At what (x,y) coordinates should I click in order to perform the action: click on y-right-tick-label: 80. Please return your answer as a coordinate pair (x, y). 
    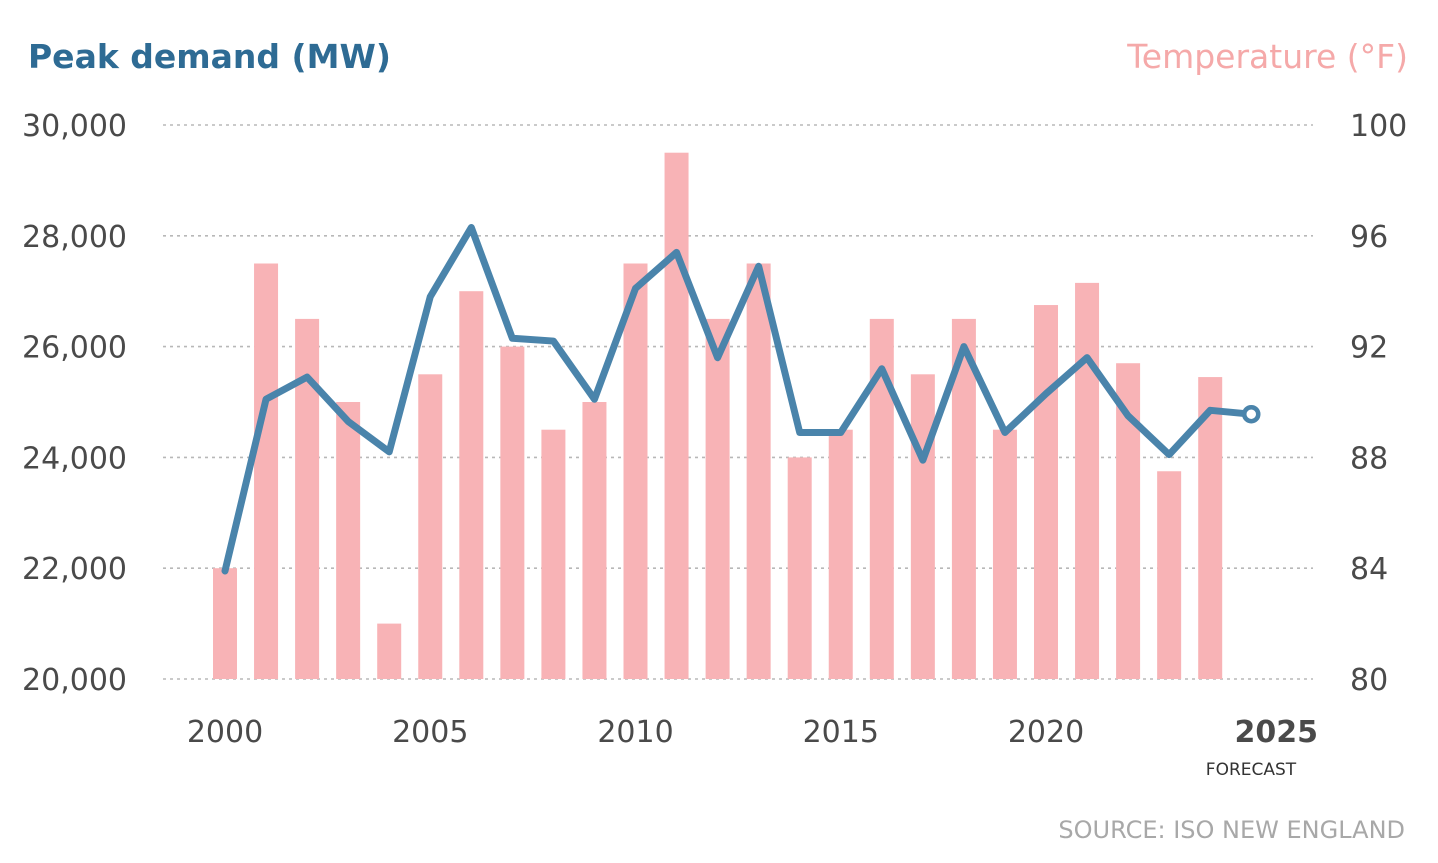
    Looking at the image, I should click on (1369, 680).